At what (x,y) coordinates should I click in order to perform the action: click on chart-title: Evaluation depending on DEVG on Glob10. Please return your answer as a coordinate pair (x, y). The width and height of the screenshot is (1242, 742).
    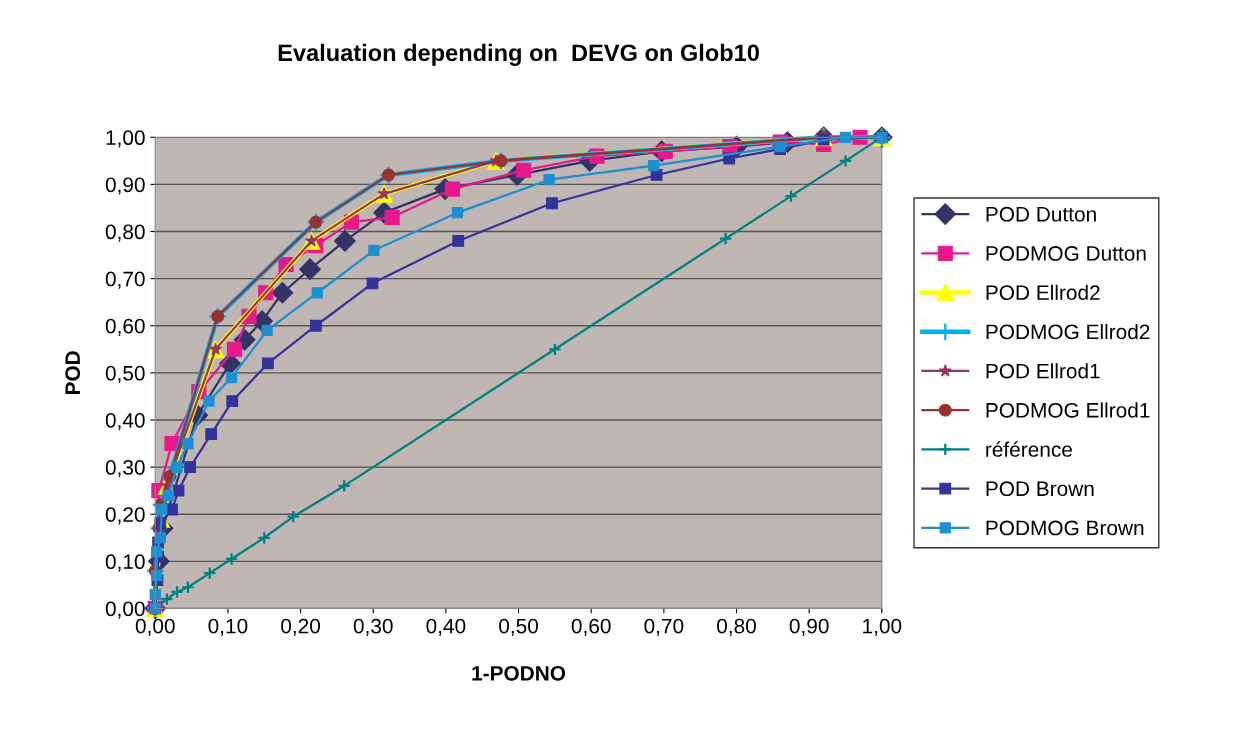
    Looking at the image, I should click on (518, 54).